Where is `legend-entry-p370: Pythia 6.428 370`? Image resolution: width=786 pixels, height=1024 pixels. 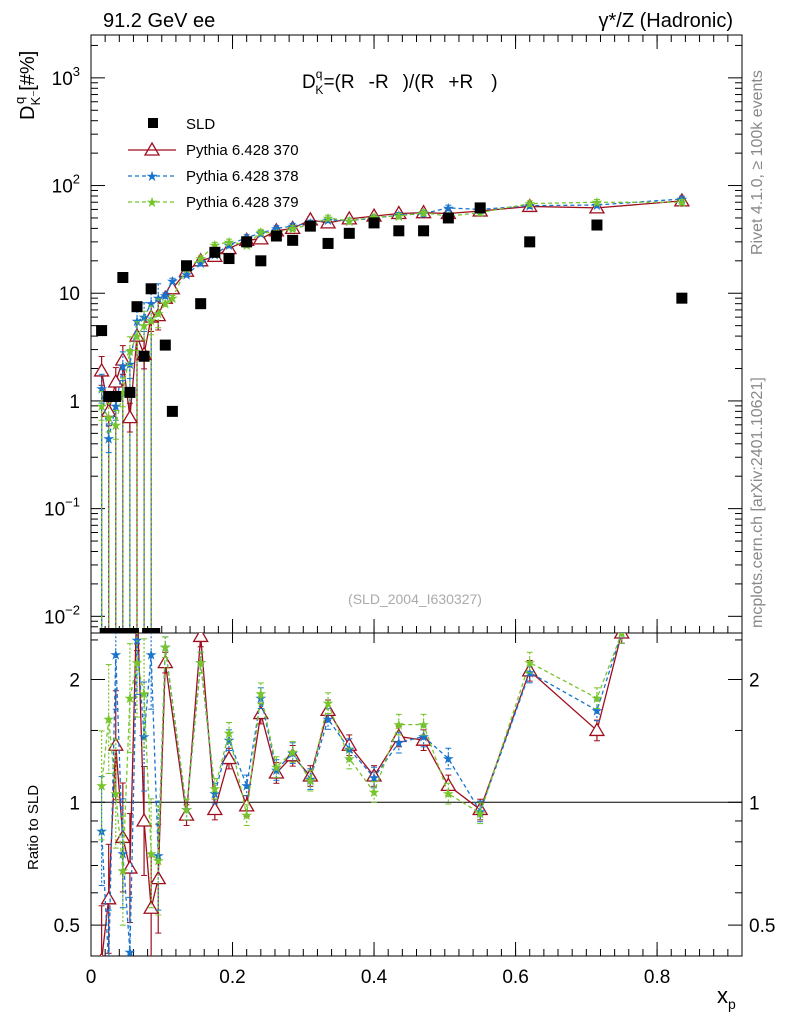 legend-entry-p370: Pythia 6.428 370 is located at coordinates (213, 150).